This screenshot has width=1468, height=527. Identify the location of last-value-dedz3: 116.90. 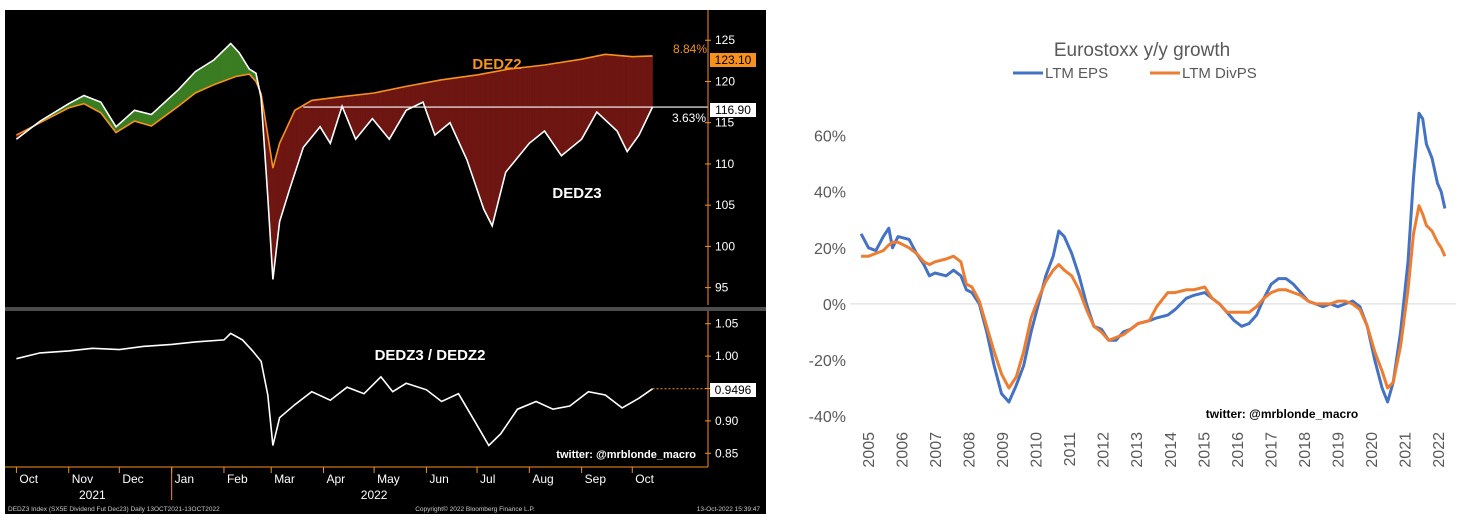
(733, 110).